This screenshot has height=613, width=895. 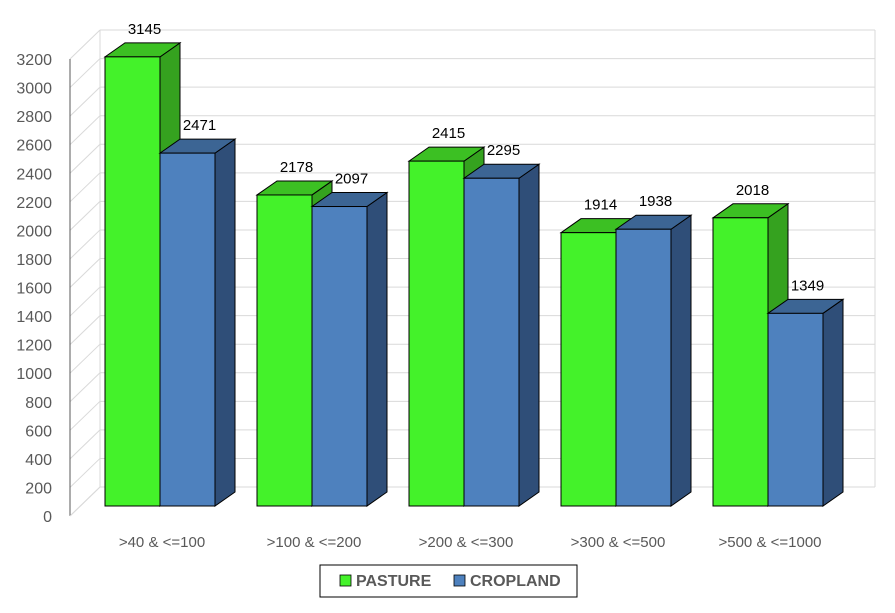 I want to click on y-tick-label: 800, so click(x=38, y=403).